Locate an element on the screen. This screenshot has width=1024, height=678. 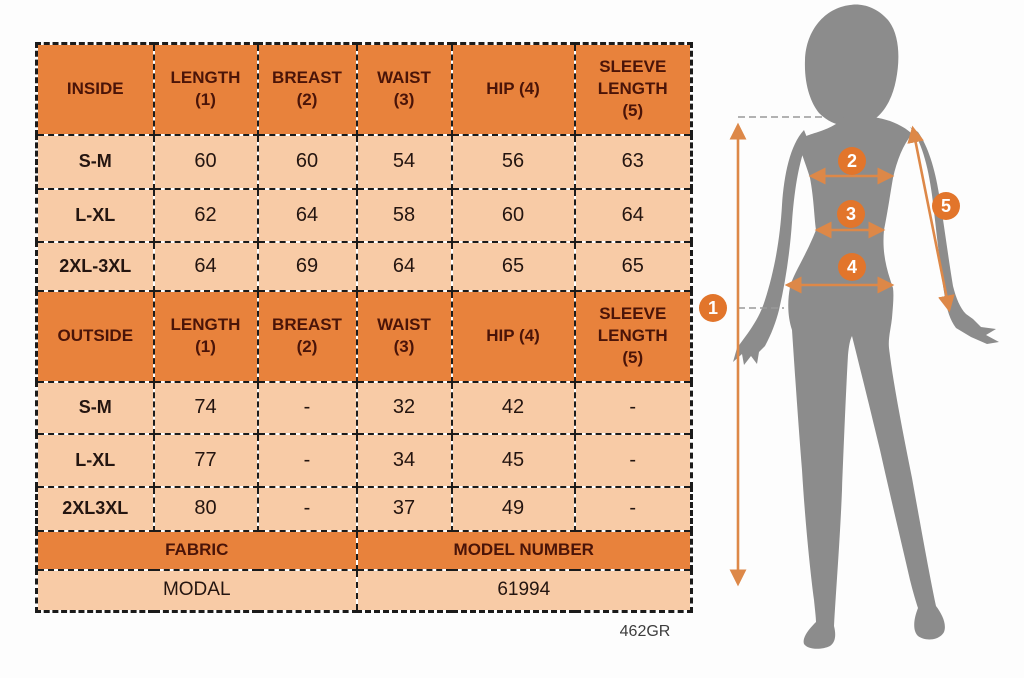
size-label: 2XL-3XL is located at coordinates (95, 266).